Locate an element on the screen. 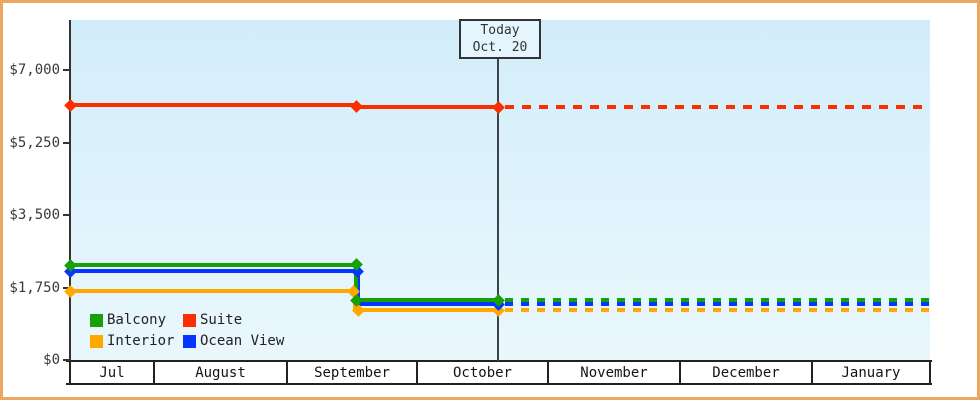 The image size is (980, 400). balcony-line-before-drop is located at coordinates (214, 265).